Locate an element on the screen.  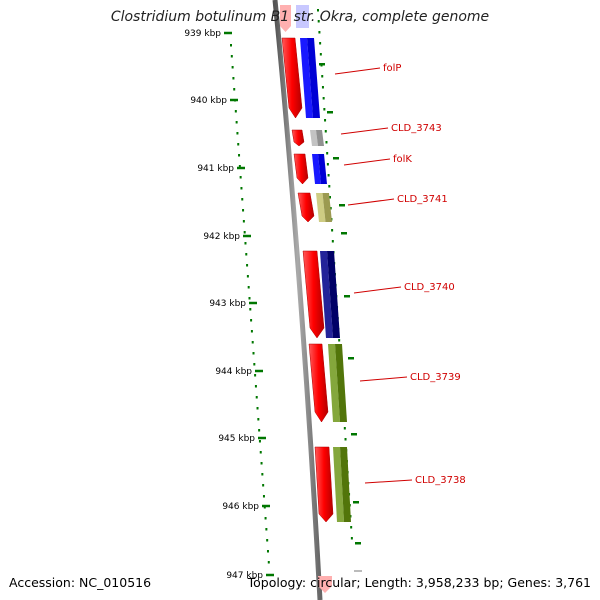
gene-cld_3741: CLD_3741 is located at coordinates (372, 207).